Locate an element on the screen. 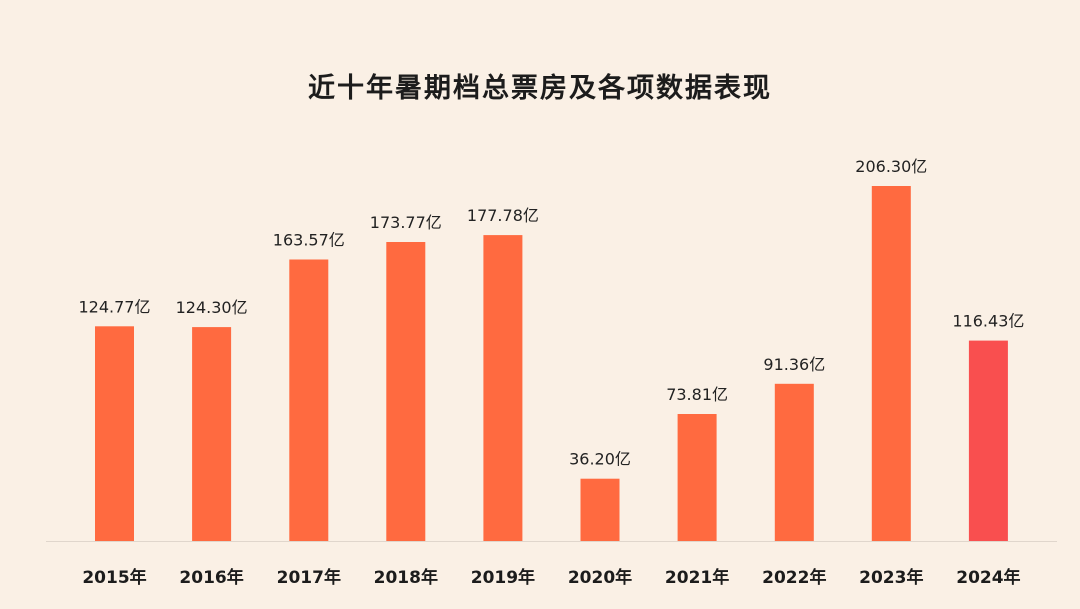 The image size is (1080, 609). chart-title: 近十年暑期档总票房及各项数据表现 is located at coordinates (540, 88).